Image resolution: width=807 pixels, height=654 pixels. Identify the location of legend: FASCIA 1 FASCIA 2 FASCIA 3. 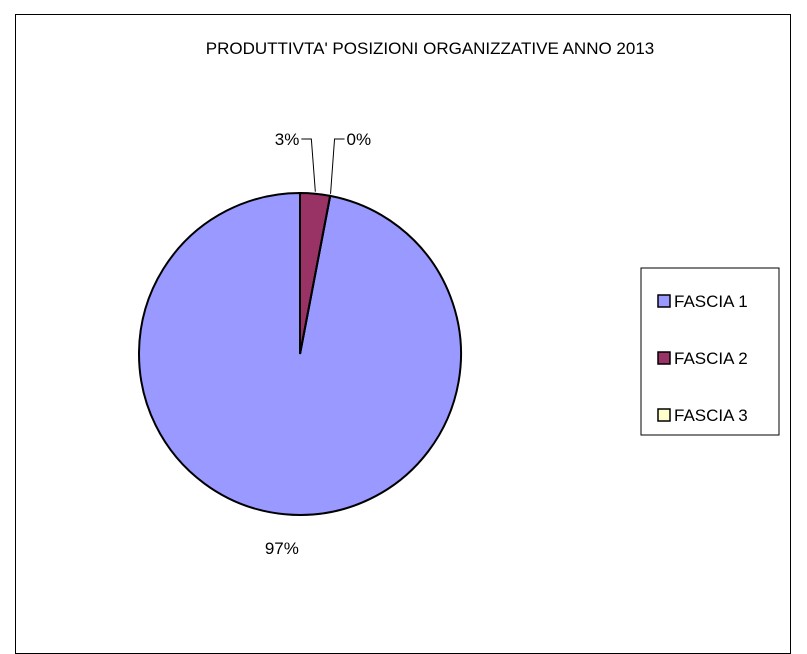
(710, 351).